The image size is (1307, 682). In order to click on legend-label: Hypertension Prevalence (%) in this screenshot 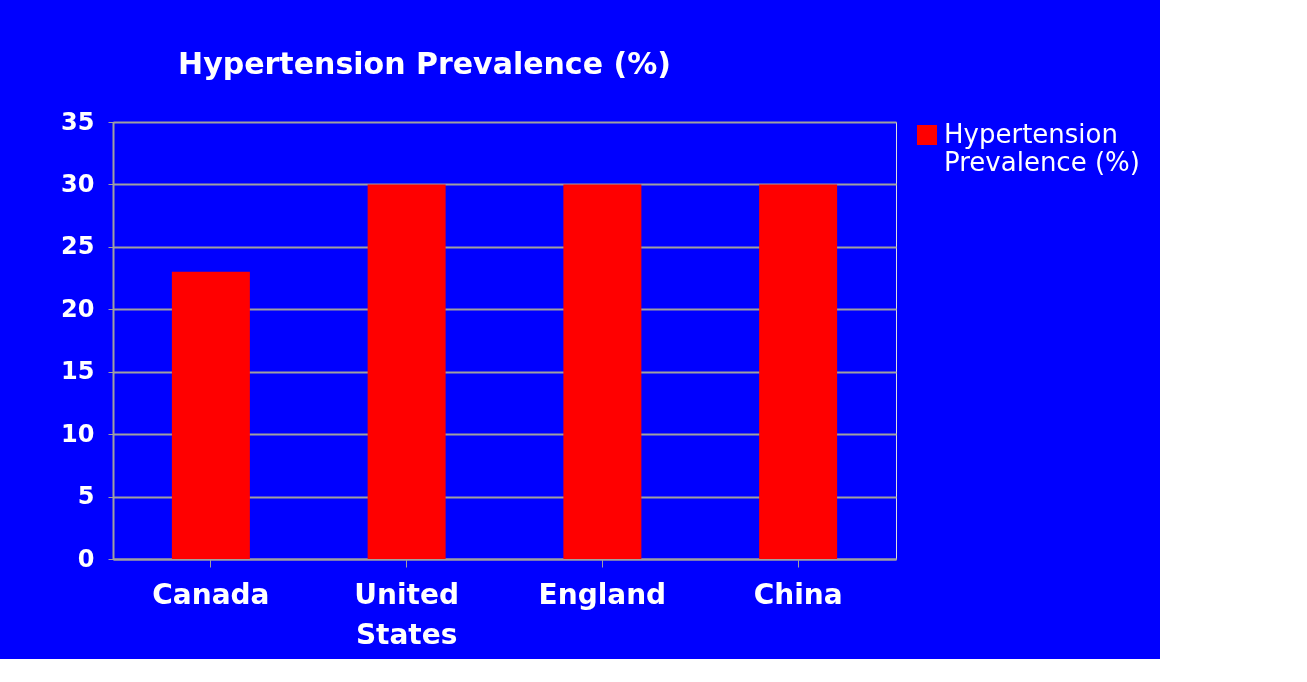, I will do `click(1042, 148)`.